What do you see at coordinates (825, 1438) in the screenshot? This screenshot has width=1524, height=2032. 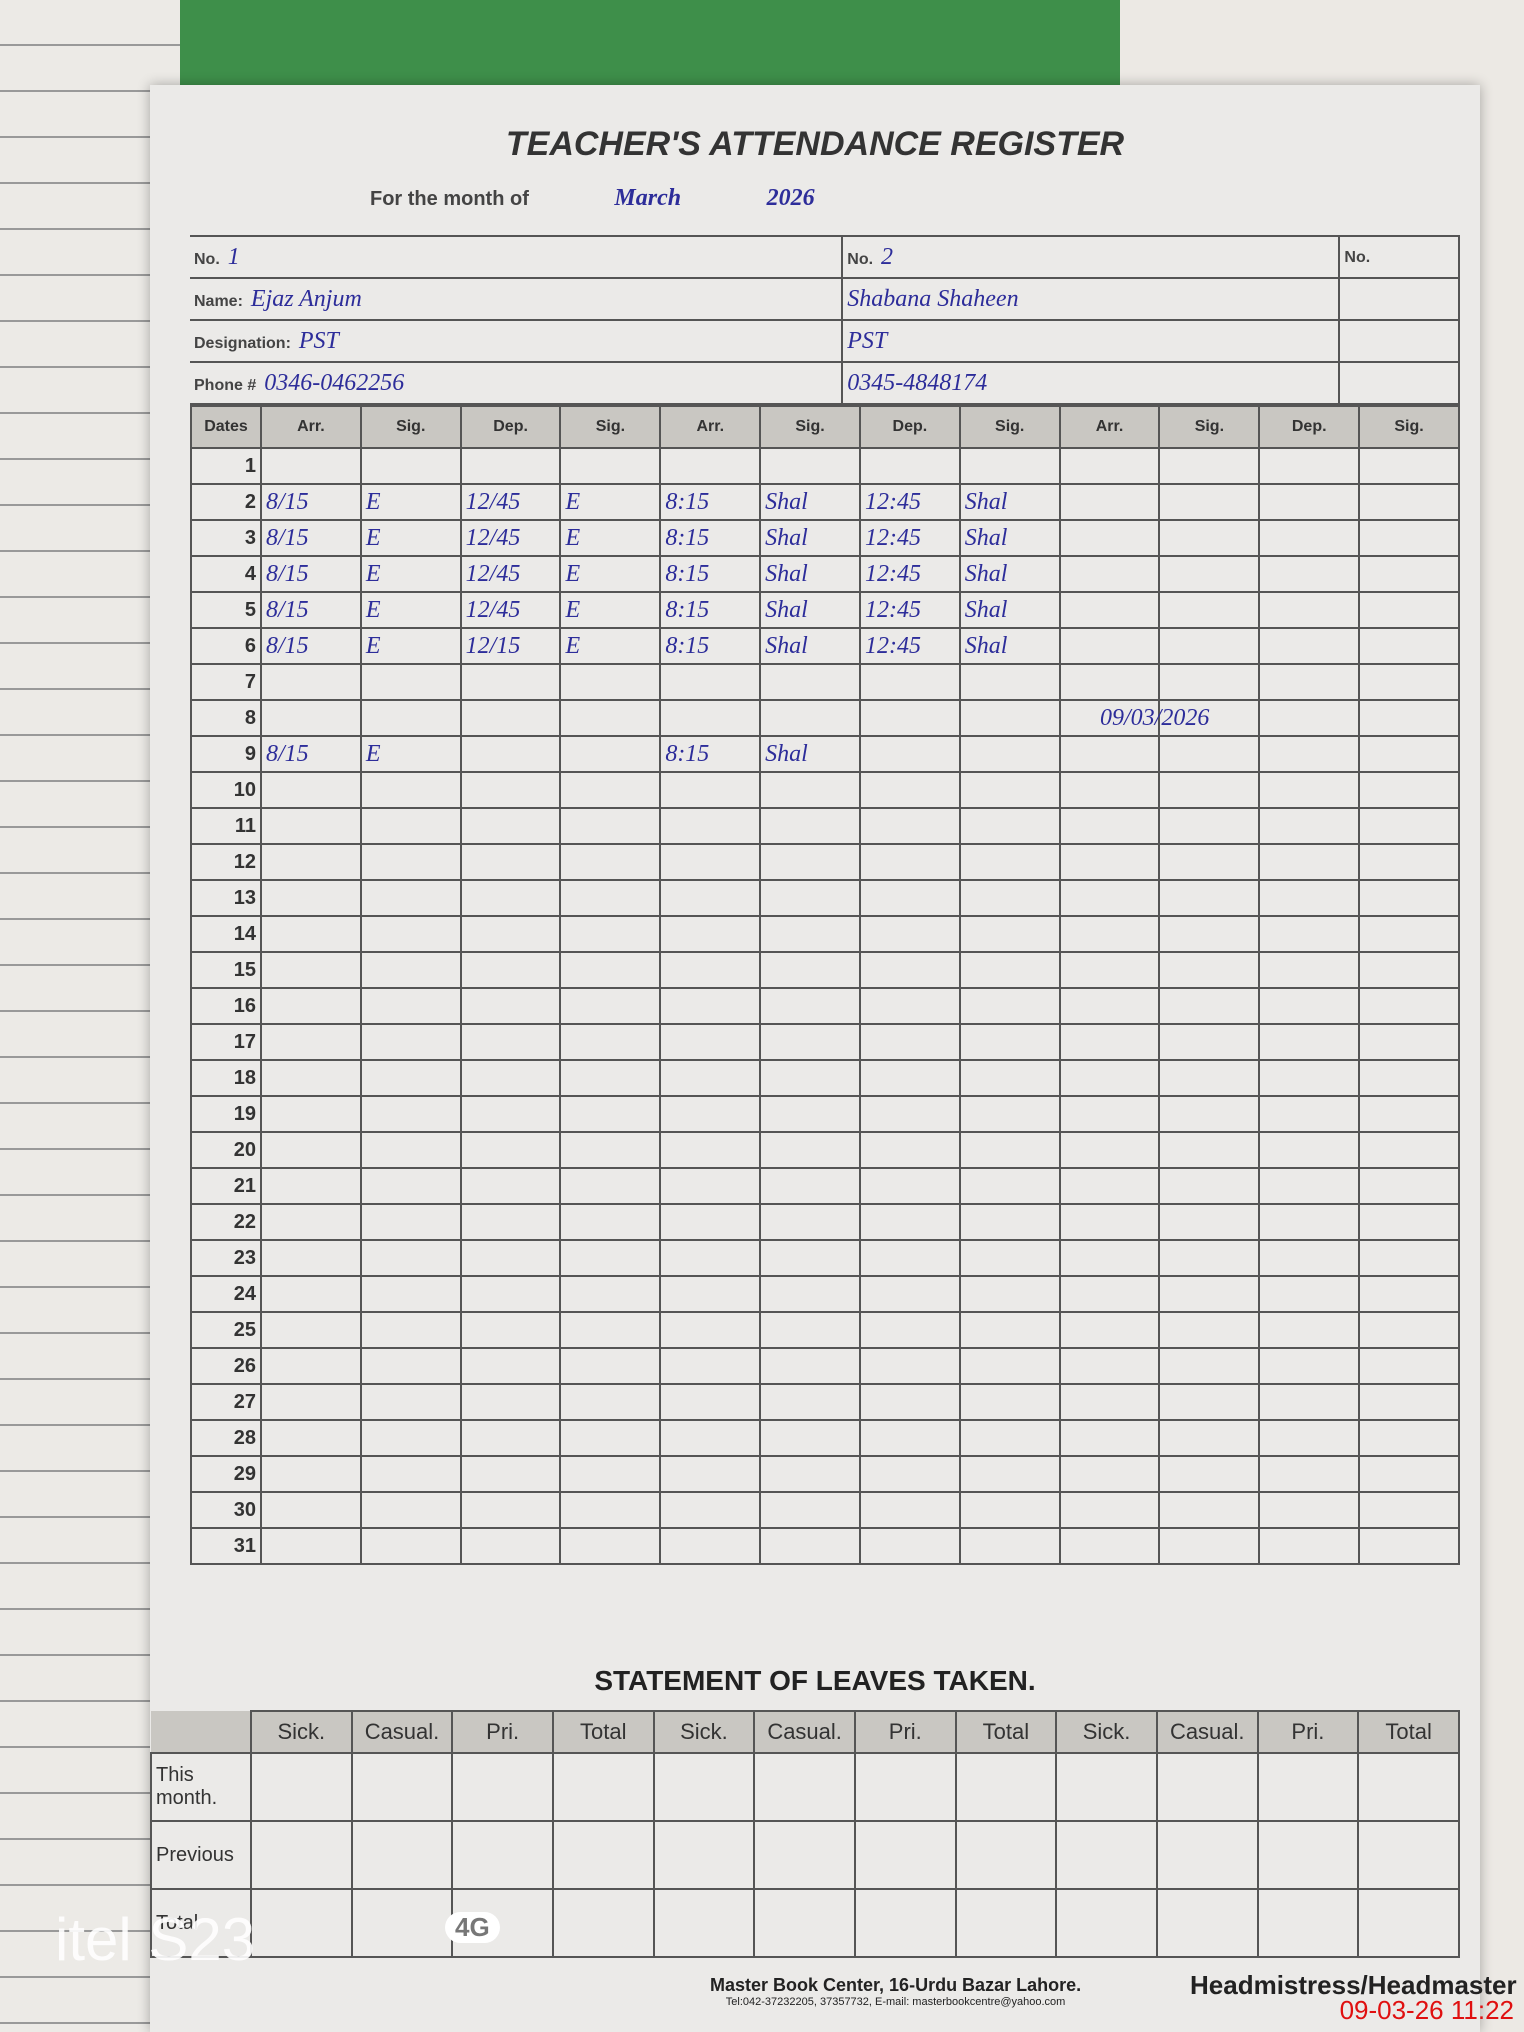 I see `date-row: 28` at bounding box center [825, 1438].